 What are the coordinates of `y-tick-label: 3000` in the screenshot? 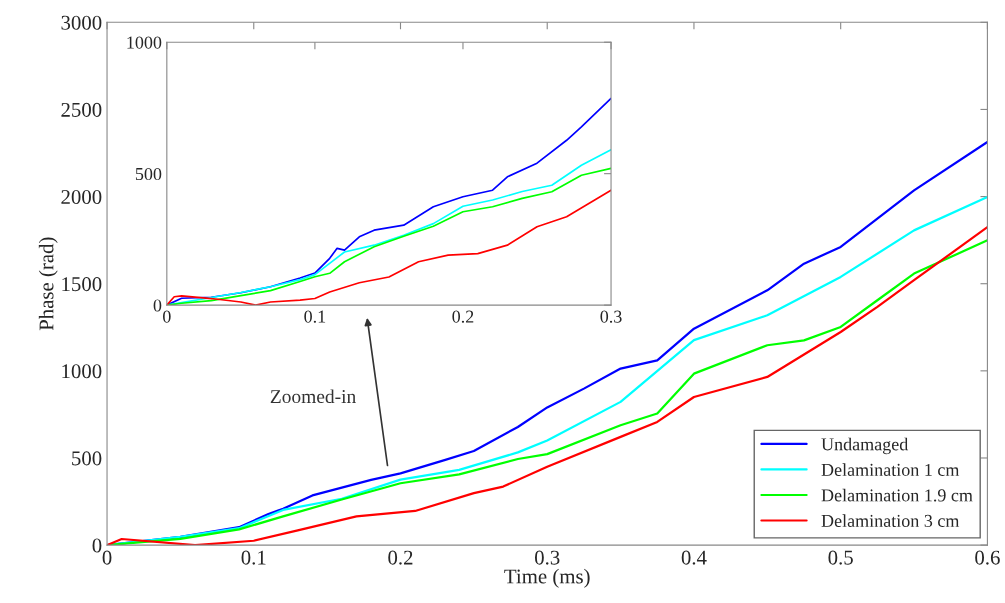 It's located at (81, 22).